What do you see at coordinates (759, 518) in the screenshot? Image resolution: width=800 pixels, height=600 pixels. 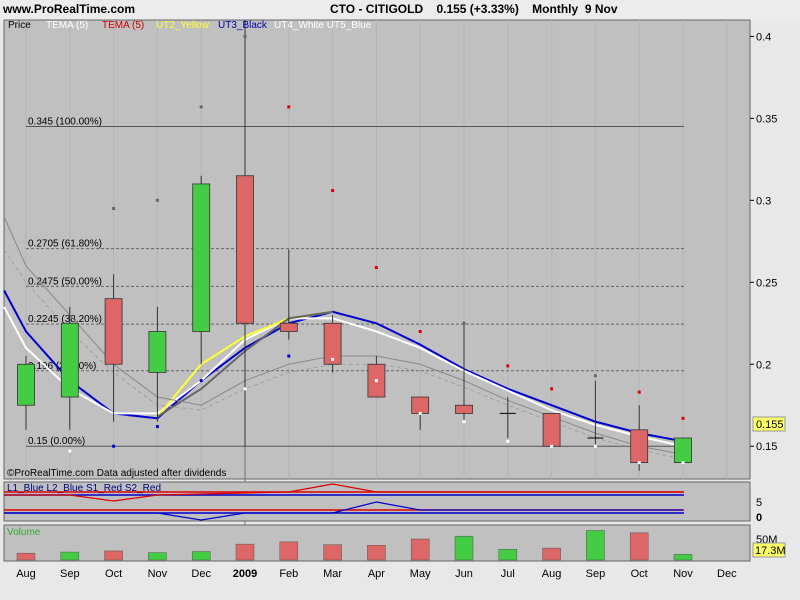 I see `indicator-label-0: 0` at bounding box center [759, 518].